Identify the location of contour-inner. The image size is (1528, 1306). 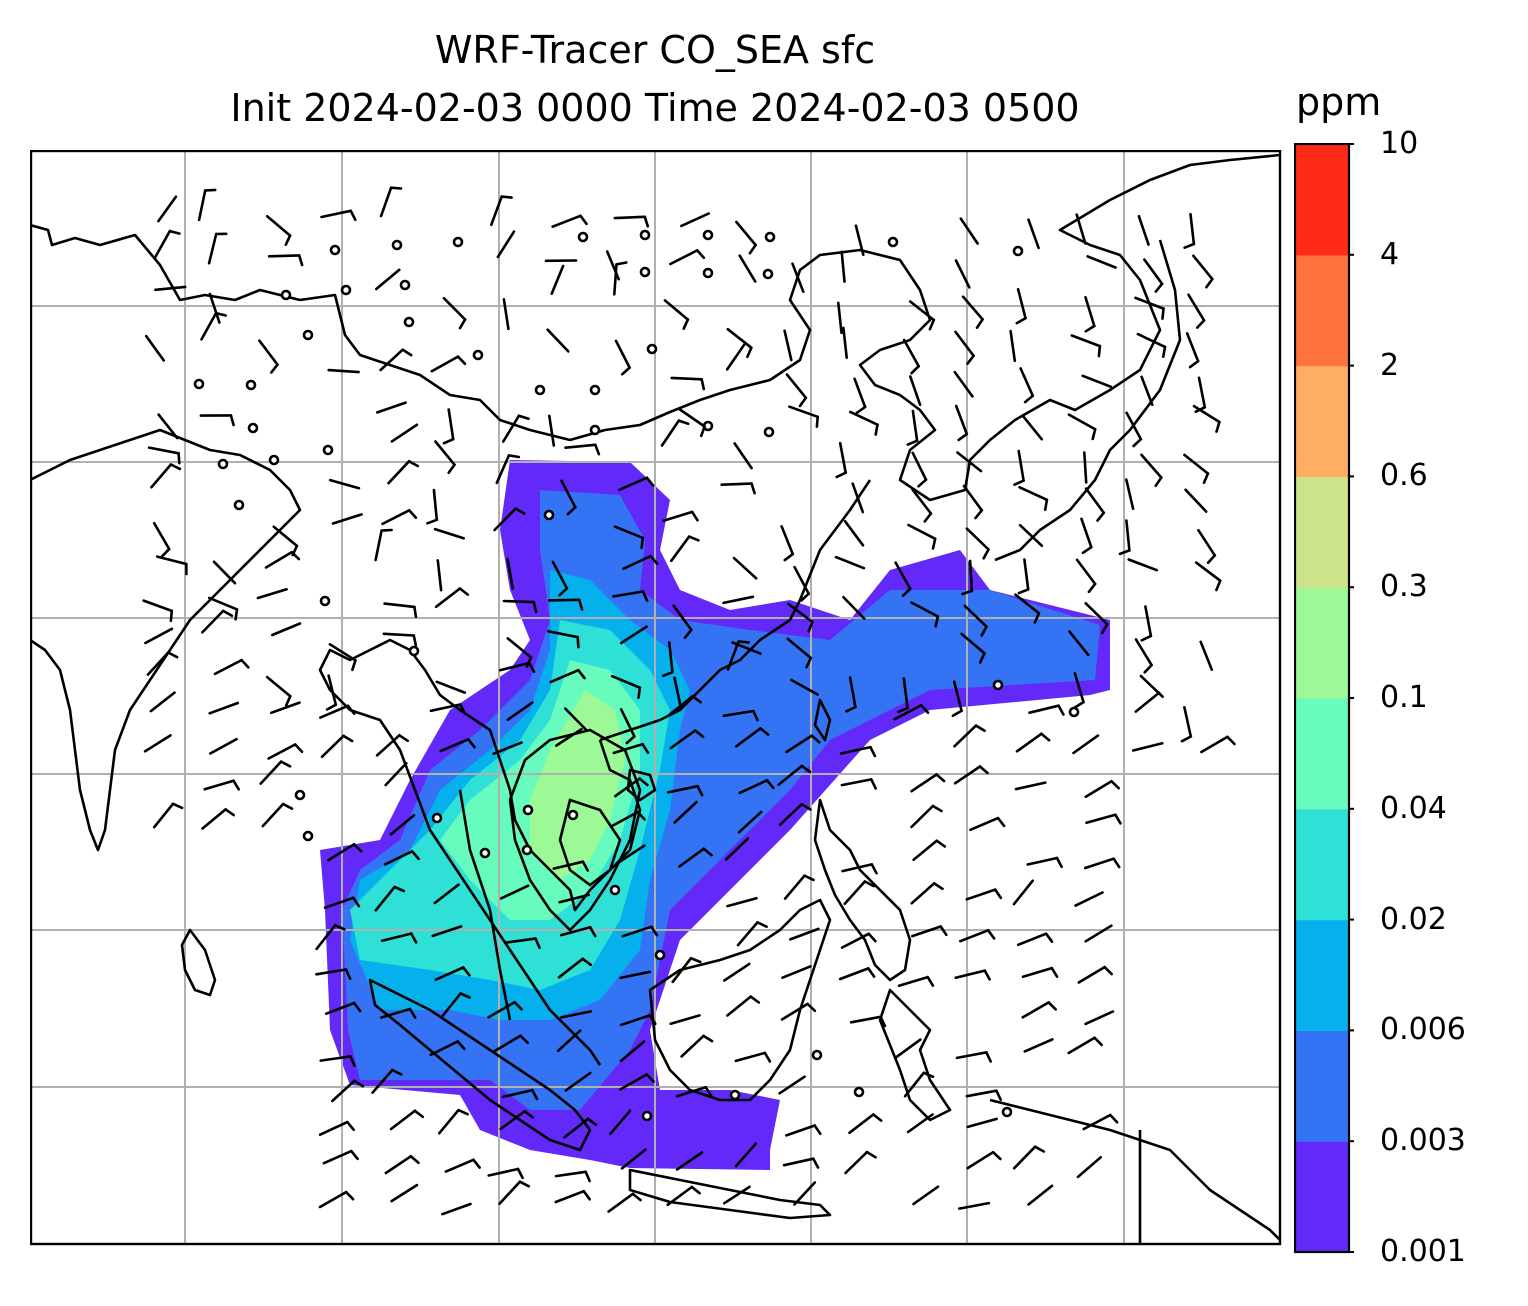
(590, 842).